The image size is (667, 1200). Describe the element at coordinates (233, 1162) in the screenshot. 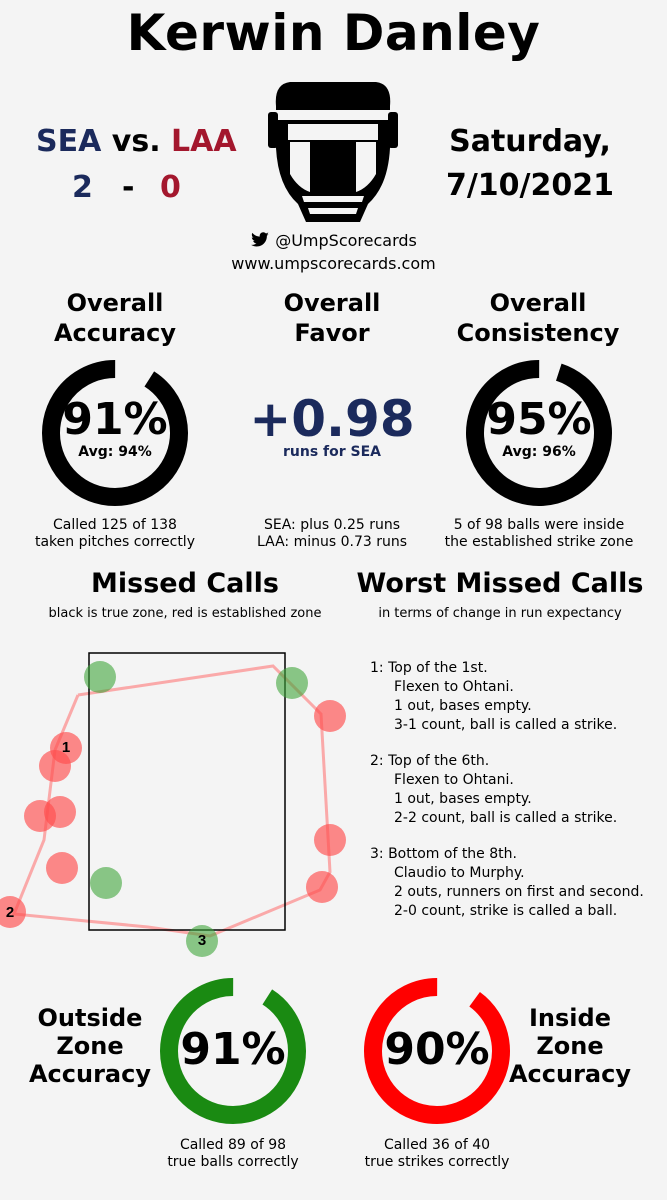

I see `outside-zone-note-line2: true balls correctly` at that location.